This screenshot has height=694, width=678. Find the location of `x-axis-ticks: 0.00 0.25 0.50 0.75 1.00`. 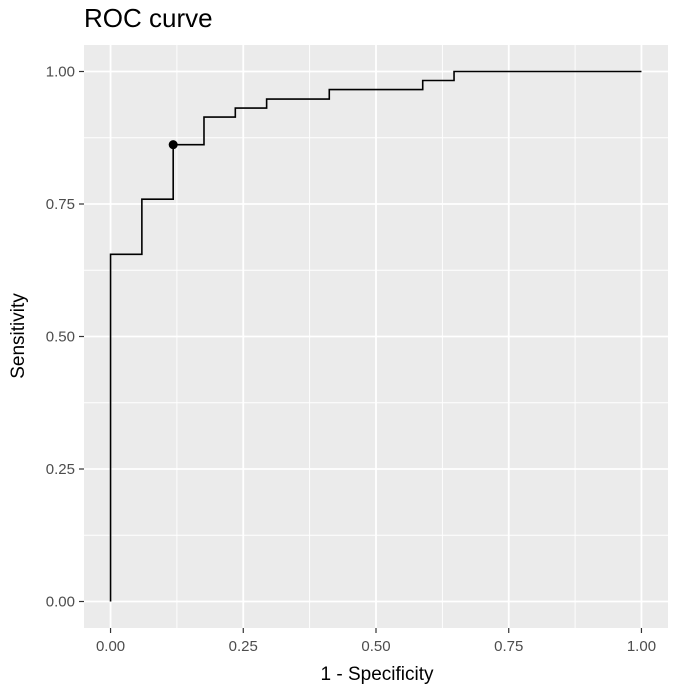

x-axis-ticks: 0.00 0.25 0.50 0.75 1.00 is located at coordinates (376, 641).